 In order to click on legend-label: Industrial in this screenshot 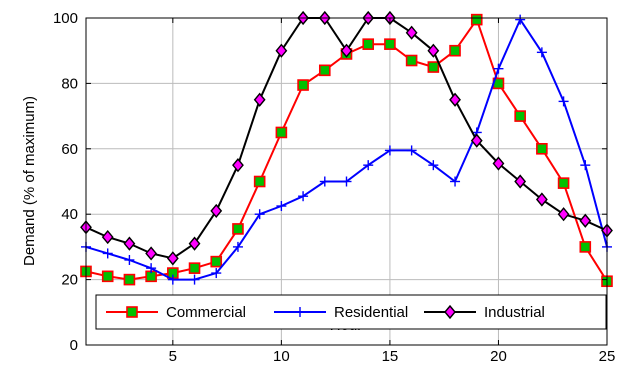, I will do `click(514, 312)`.